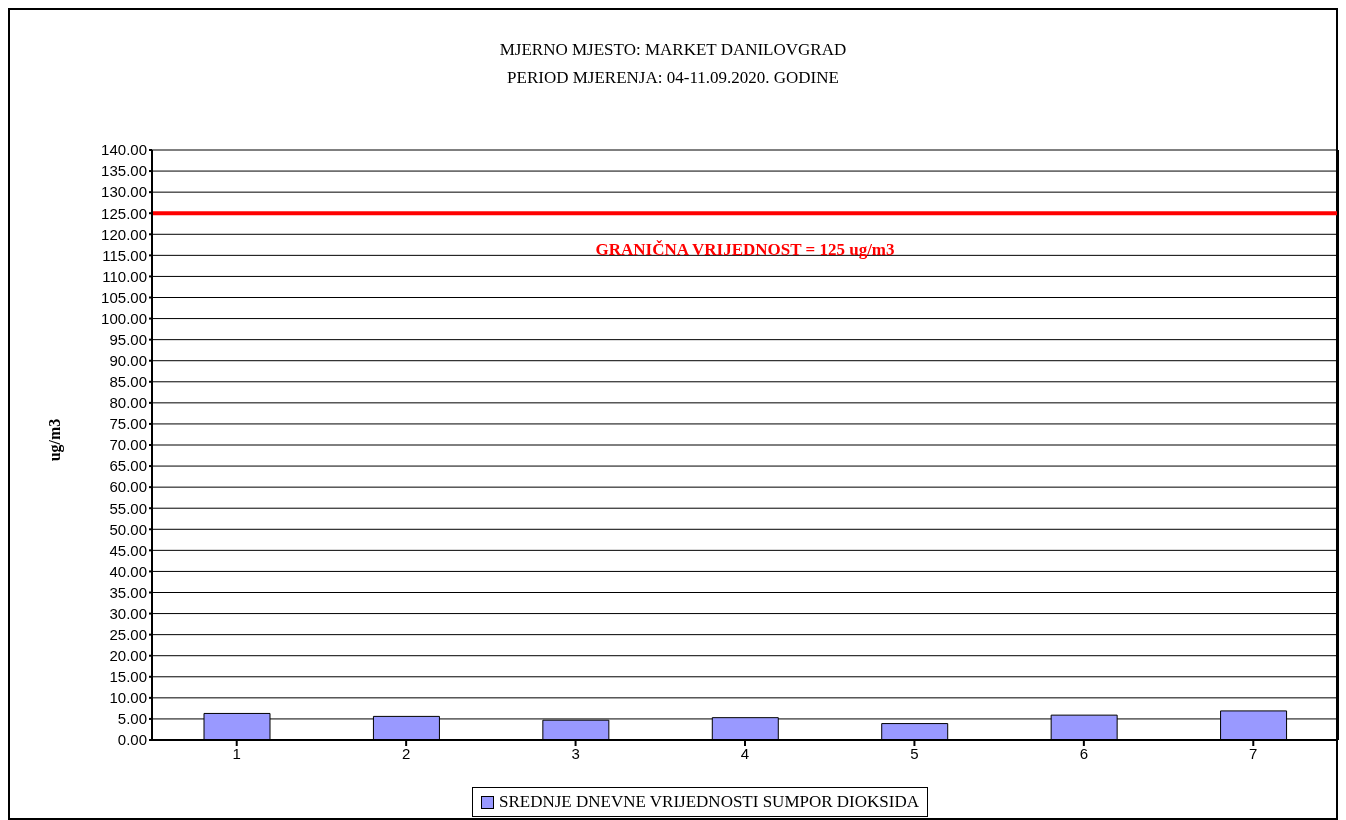 The height and width of the screenshot is (820, 1346). Describe the element at coordinates (132, 740) in the screenshot. I see `y-tick-label: 0.00` at that location.